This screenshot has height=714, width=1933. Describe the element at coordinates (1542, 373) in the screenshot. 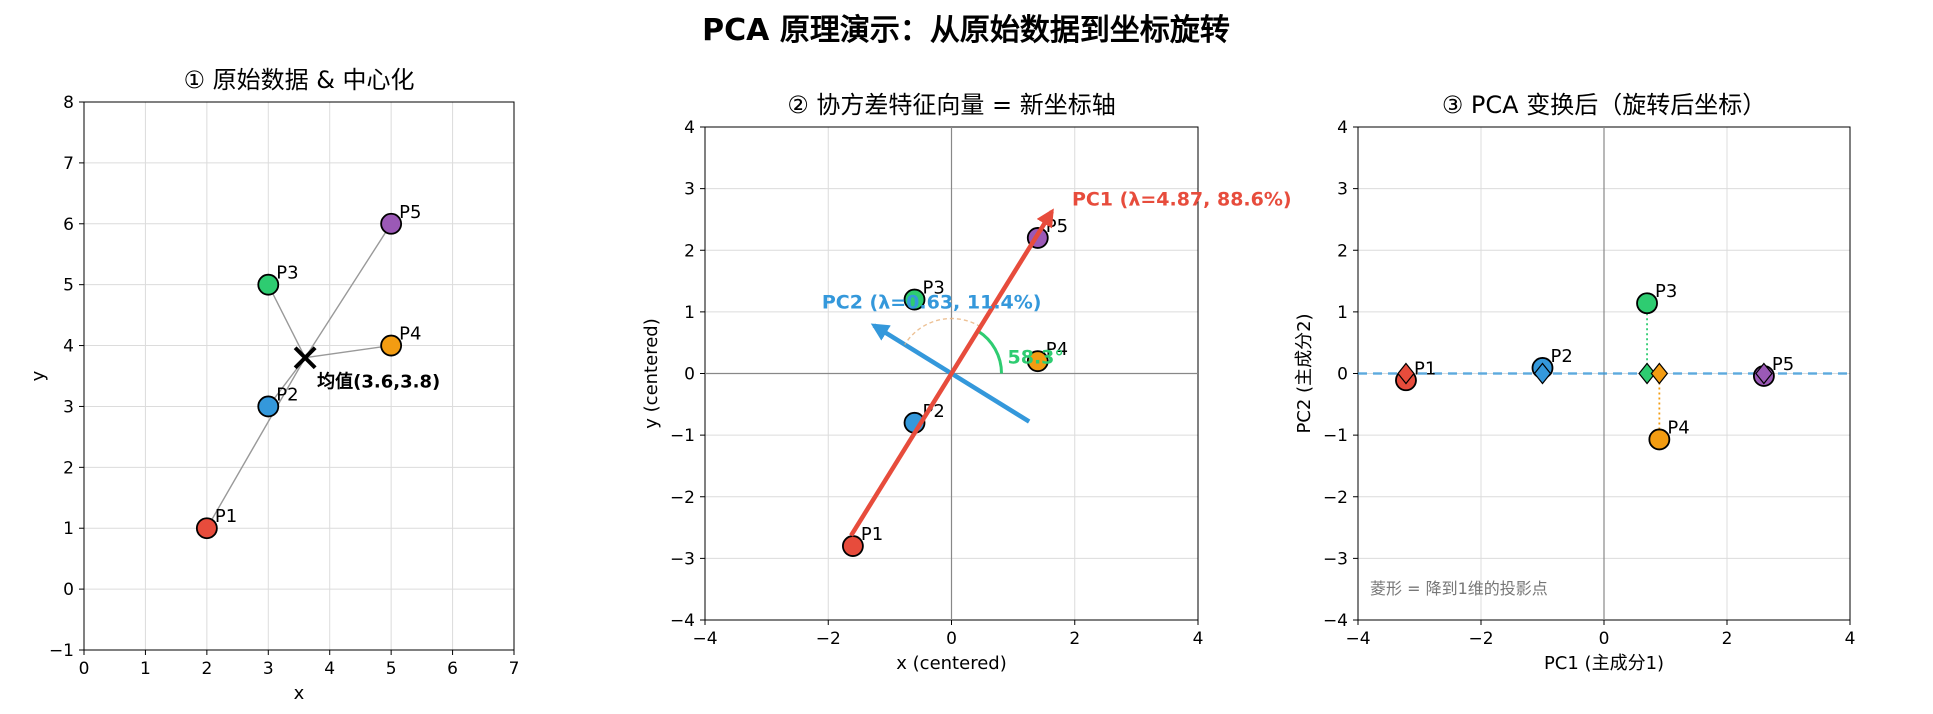

I see `projection-diamond-p2` at that location.